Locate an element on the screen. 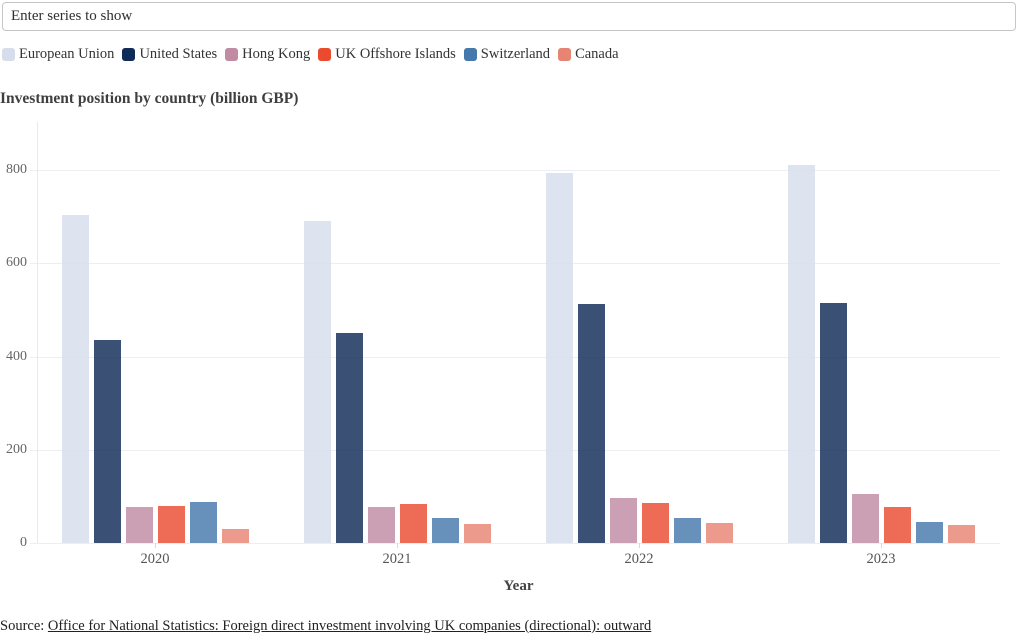  source-prefix: Source: is located at coordinates (24, 626).